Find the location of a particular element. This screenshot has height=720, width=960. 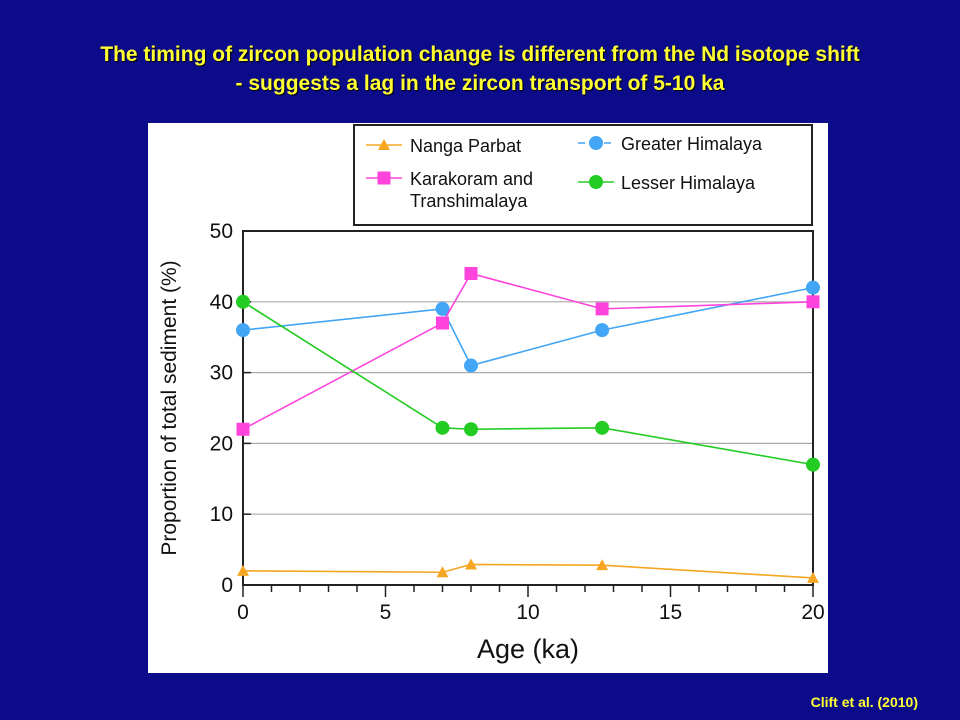

series-line-nanga-parbat is located at coordinates (528, 571).